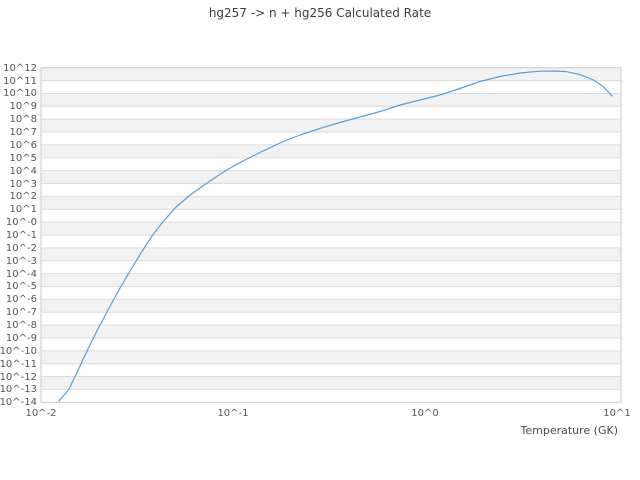 The width and height of the screenshot is (640, 480). I want to click on y-tick-label: 10^-9, so click(21, 338).